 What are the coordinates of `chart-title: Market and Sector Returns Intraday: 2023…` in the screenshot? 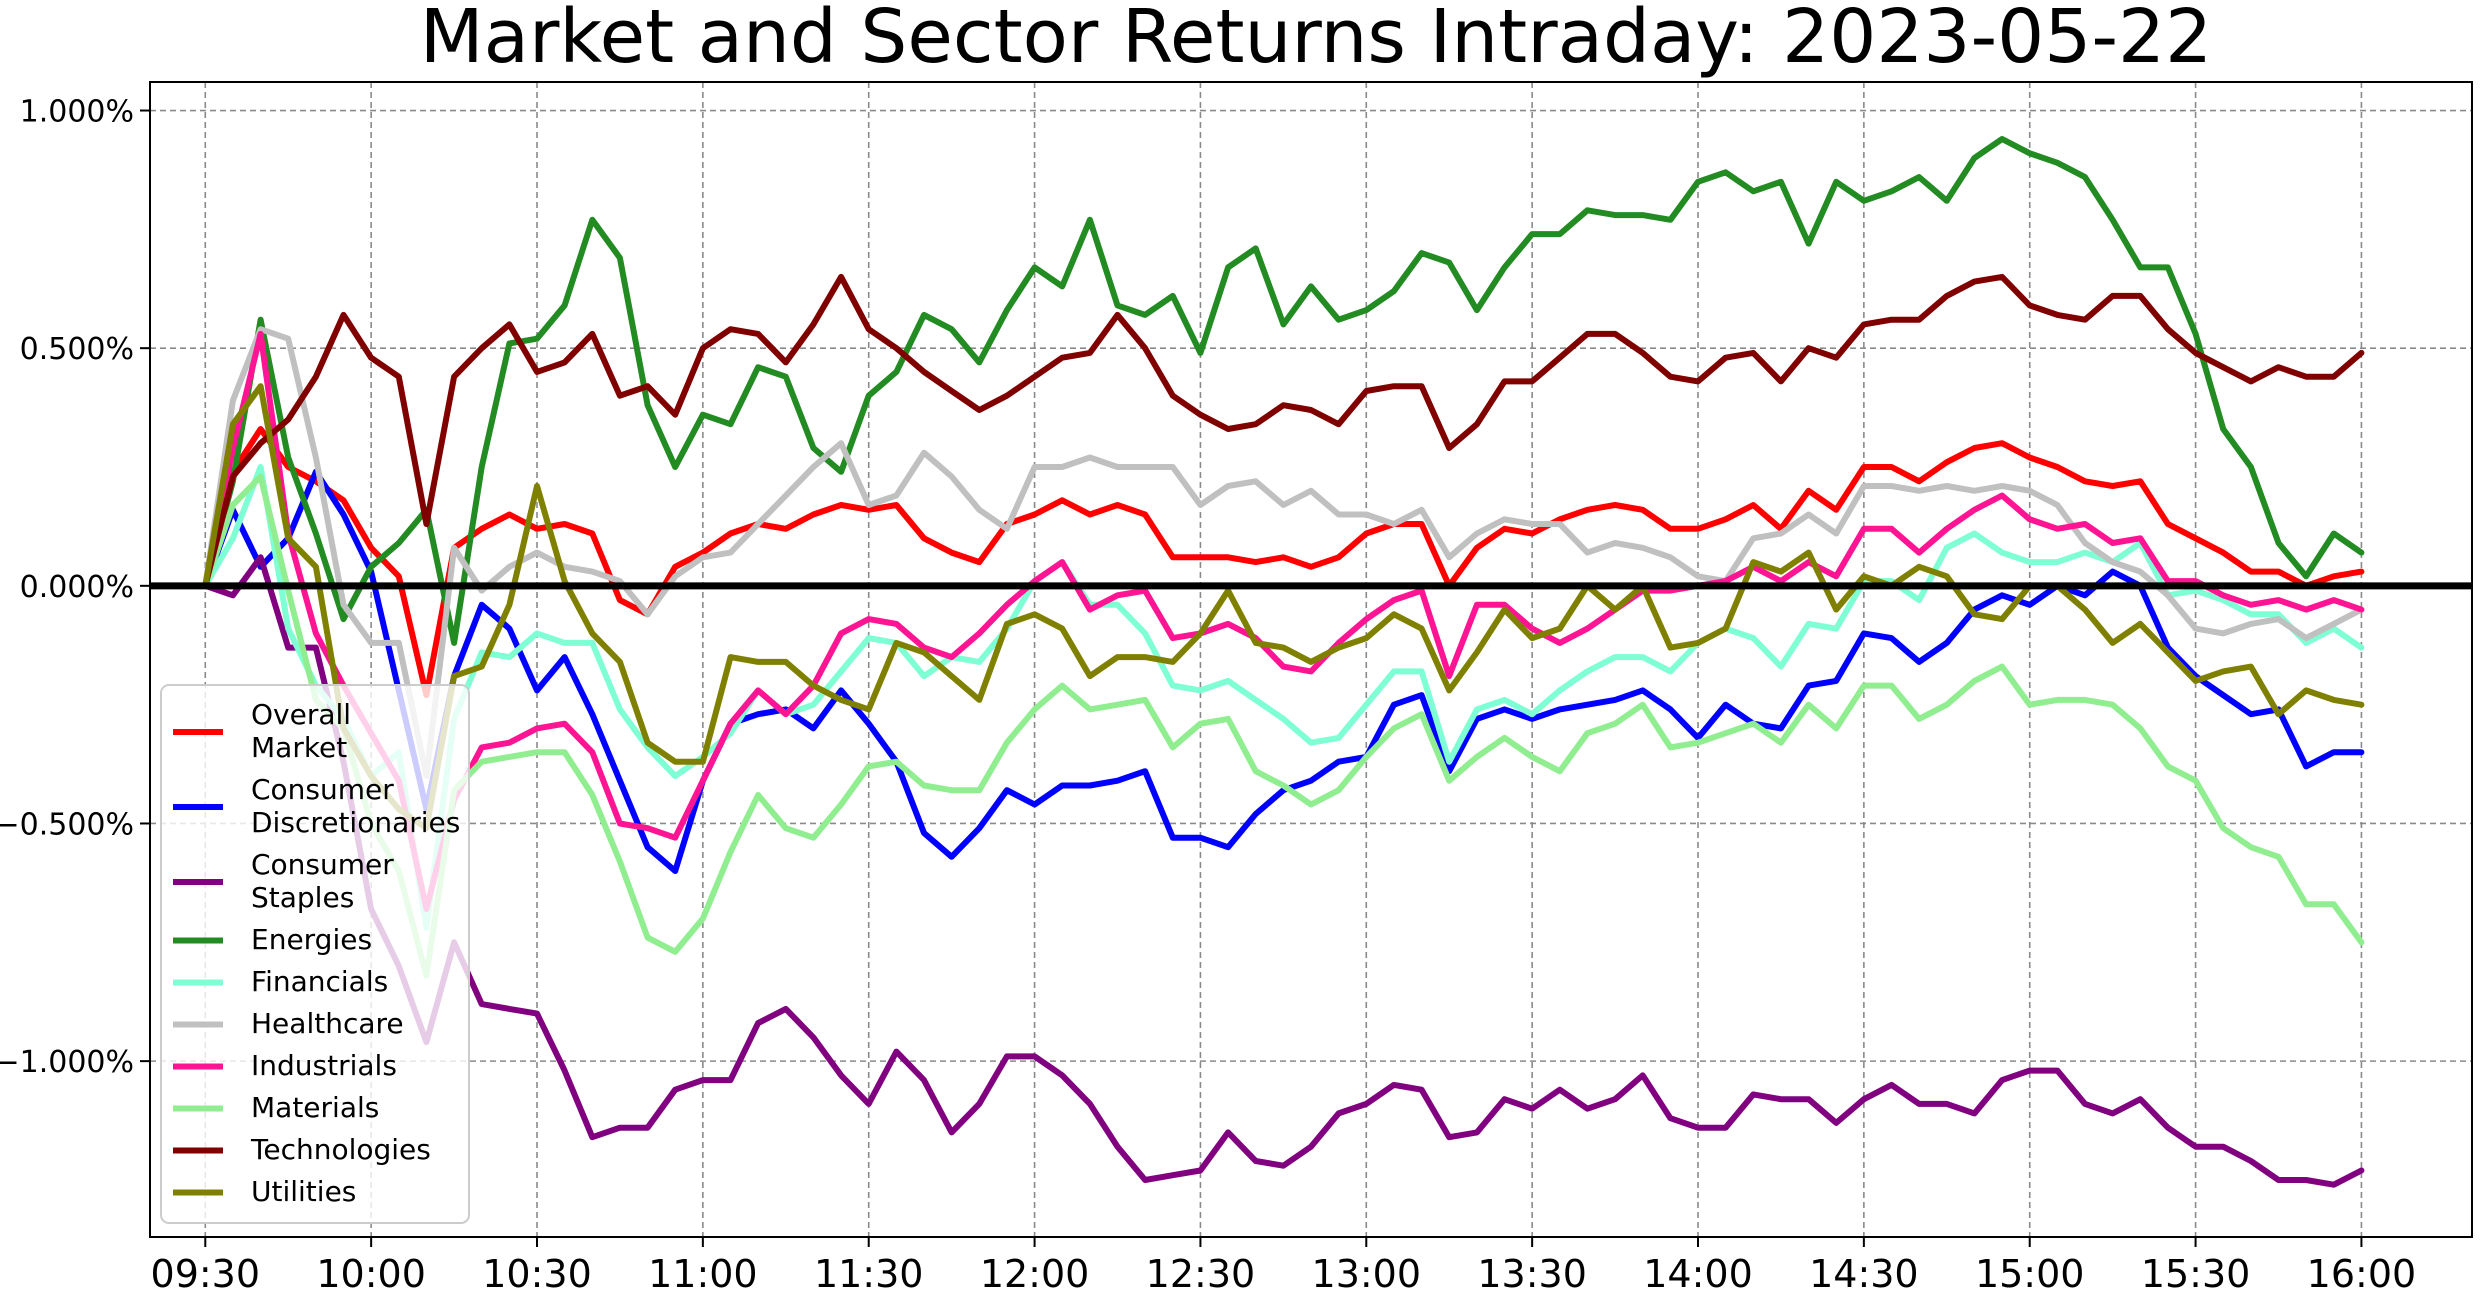 It's located at (1316, 40).